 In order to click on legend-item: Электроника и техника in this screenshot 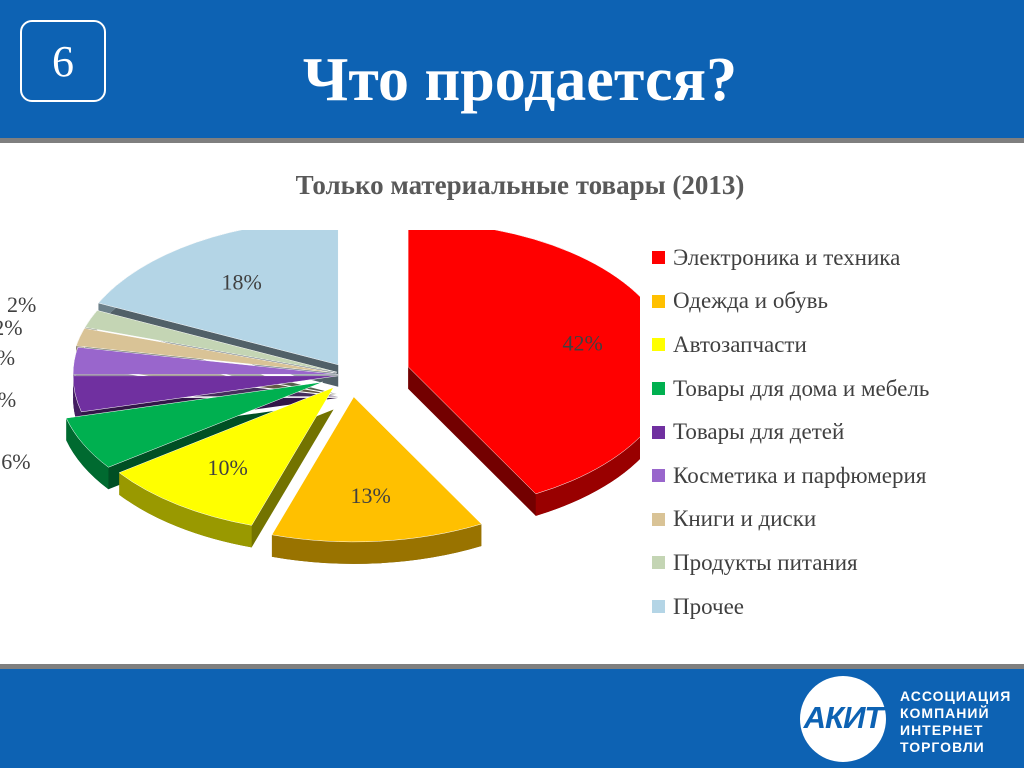, I will do `click(790, 258)`.